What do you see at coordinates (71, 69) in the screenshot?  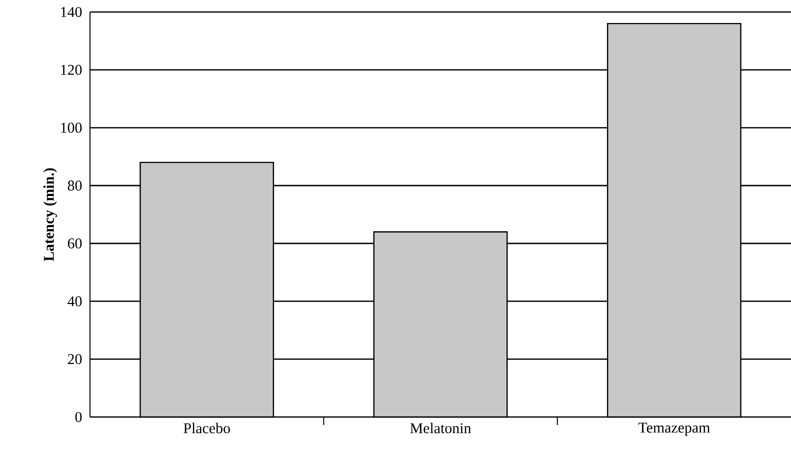 I see `y-tick-label: 120` at bounding box center [71, 69].